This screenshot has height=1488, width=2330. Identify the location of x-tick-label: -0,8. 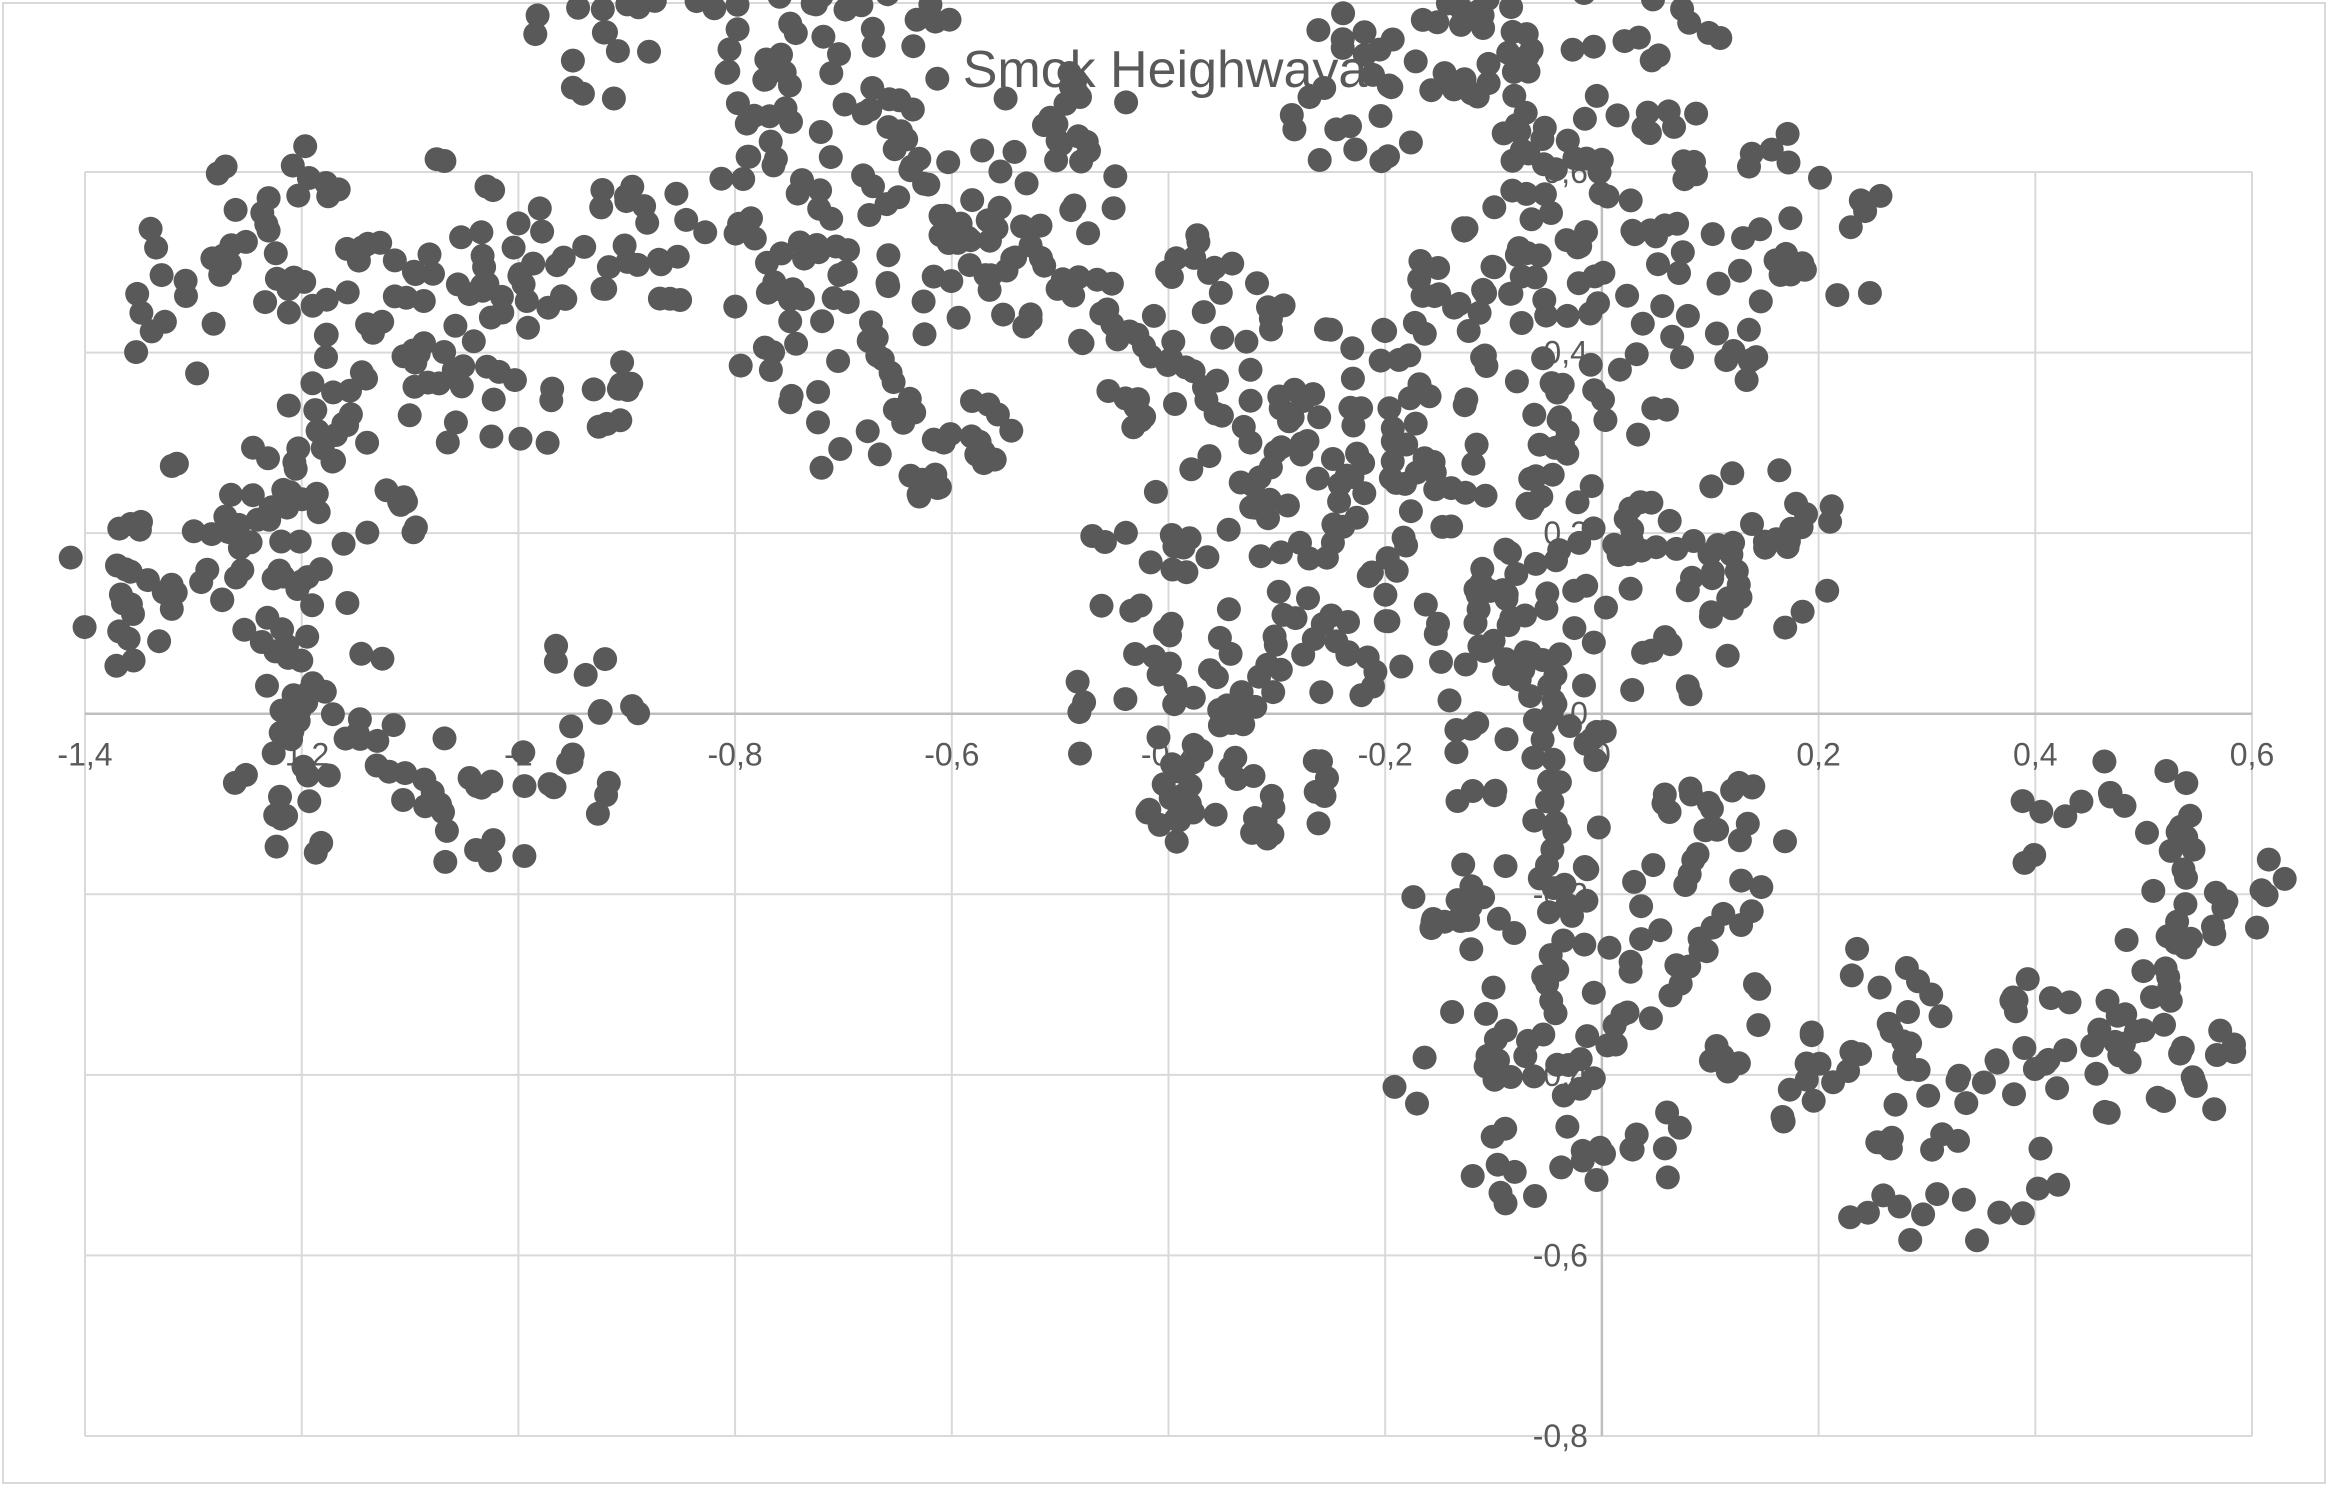
(735, 755).